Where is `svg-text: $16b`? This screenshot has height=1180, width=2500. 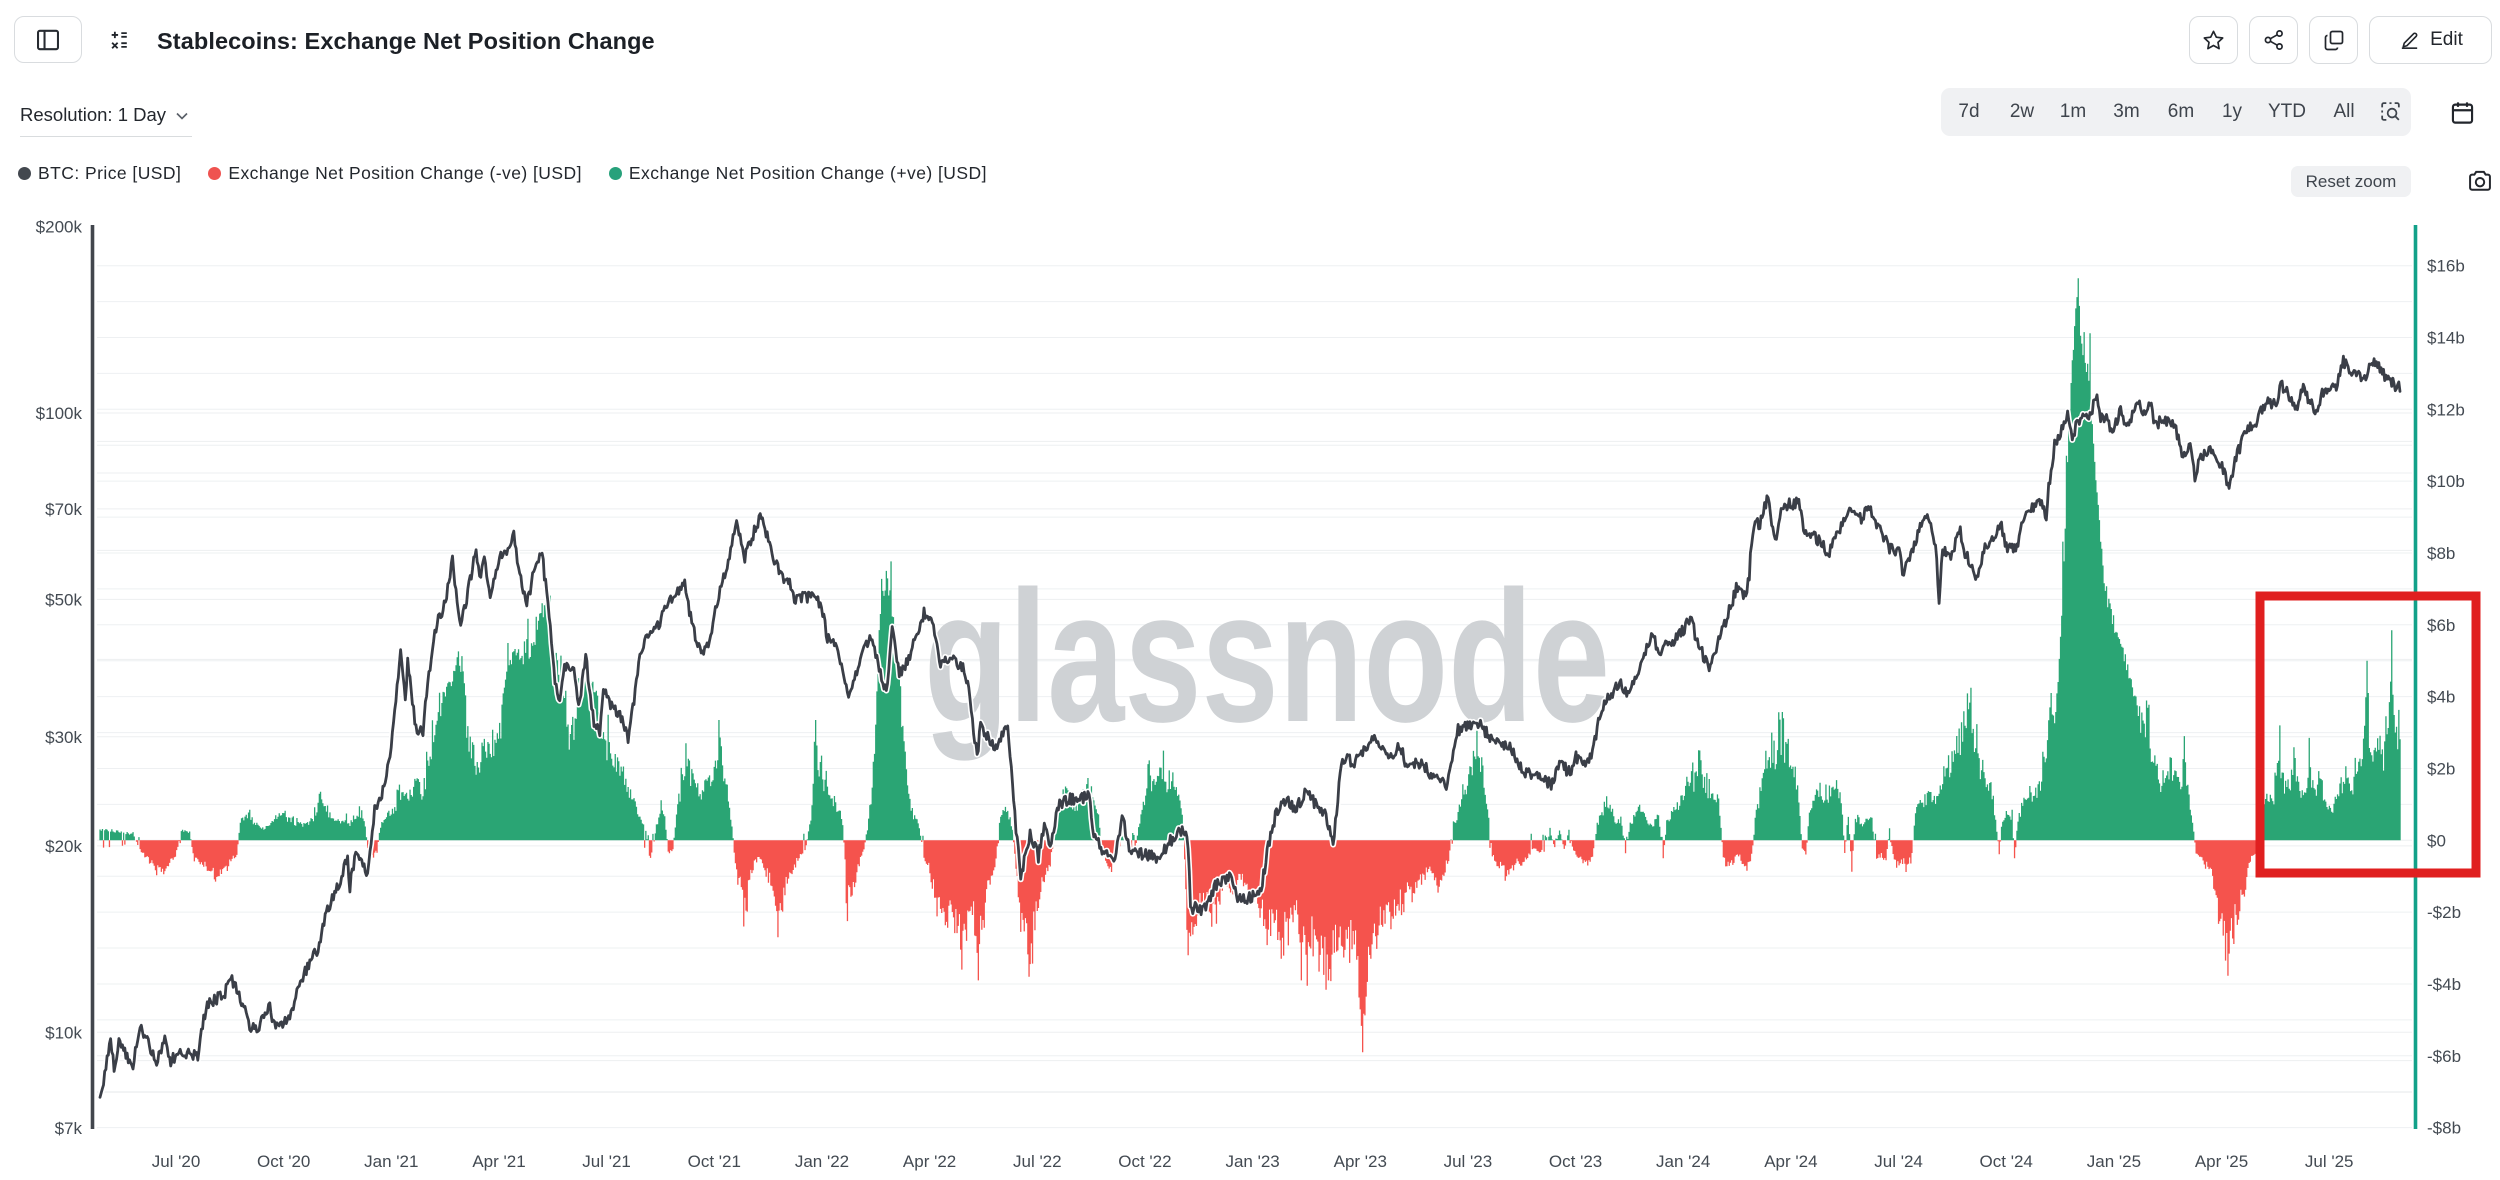
svg-text: $16b is located at coordinates (2446, 266).